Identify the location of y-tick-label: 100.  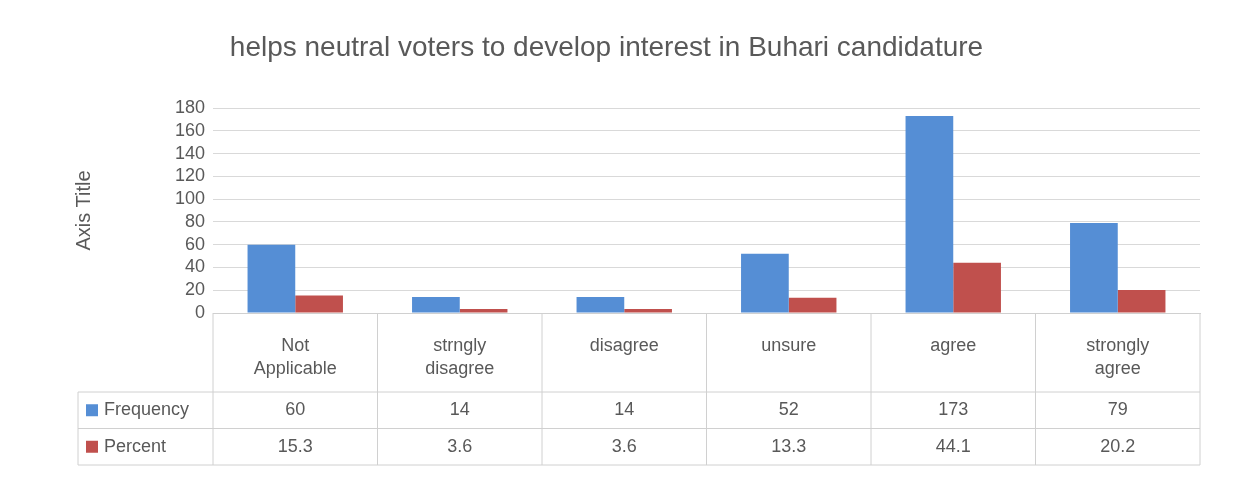
(189, 198).